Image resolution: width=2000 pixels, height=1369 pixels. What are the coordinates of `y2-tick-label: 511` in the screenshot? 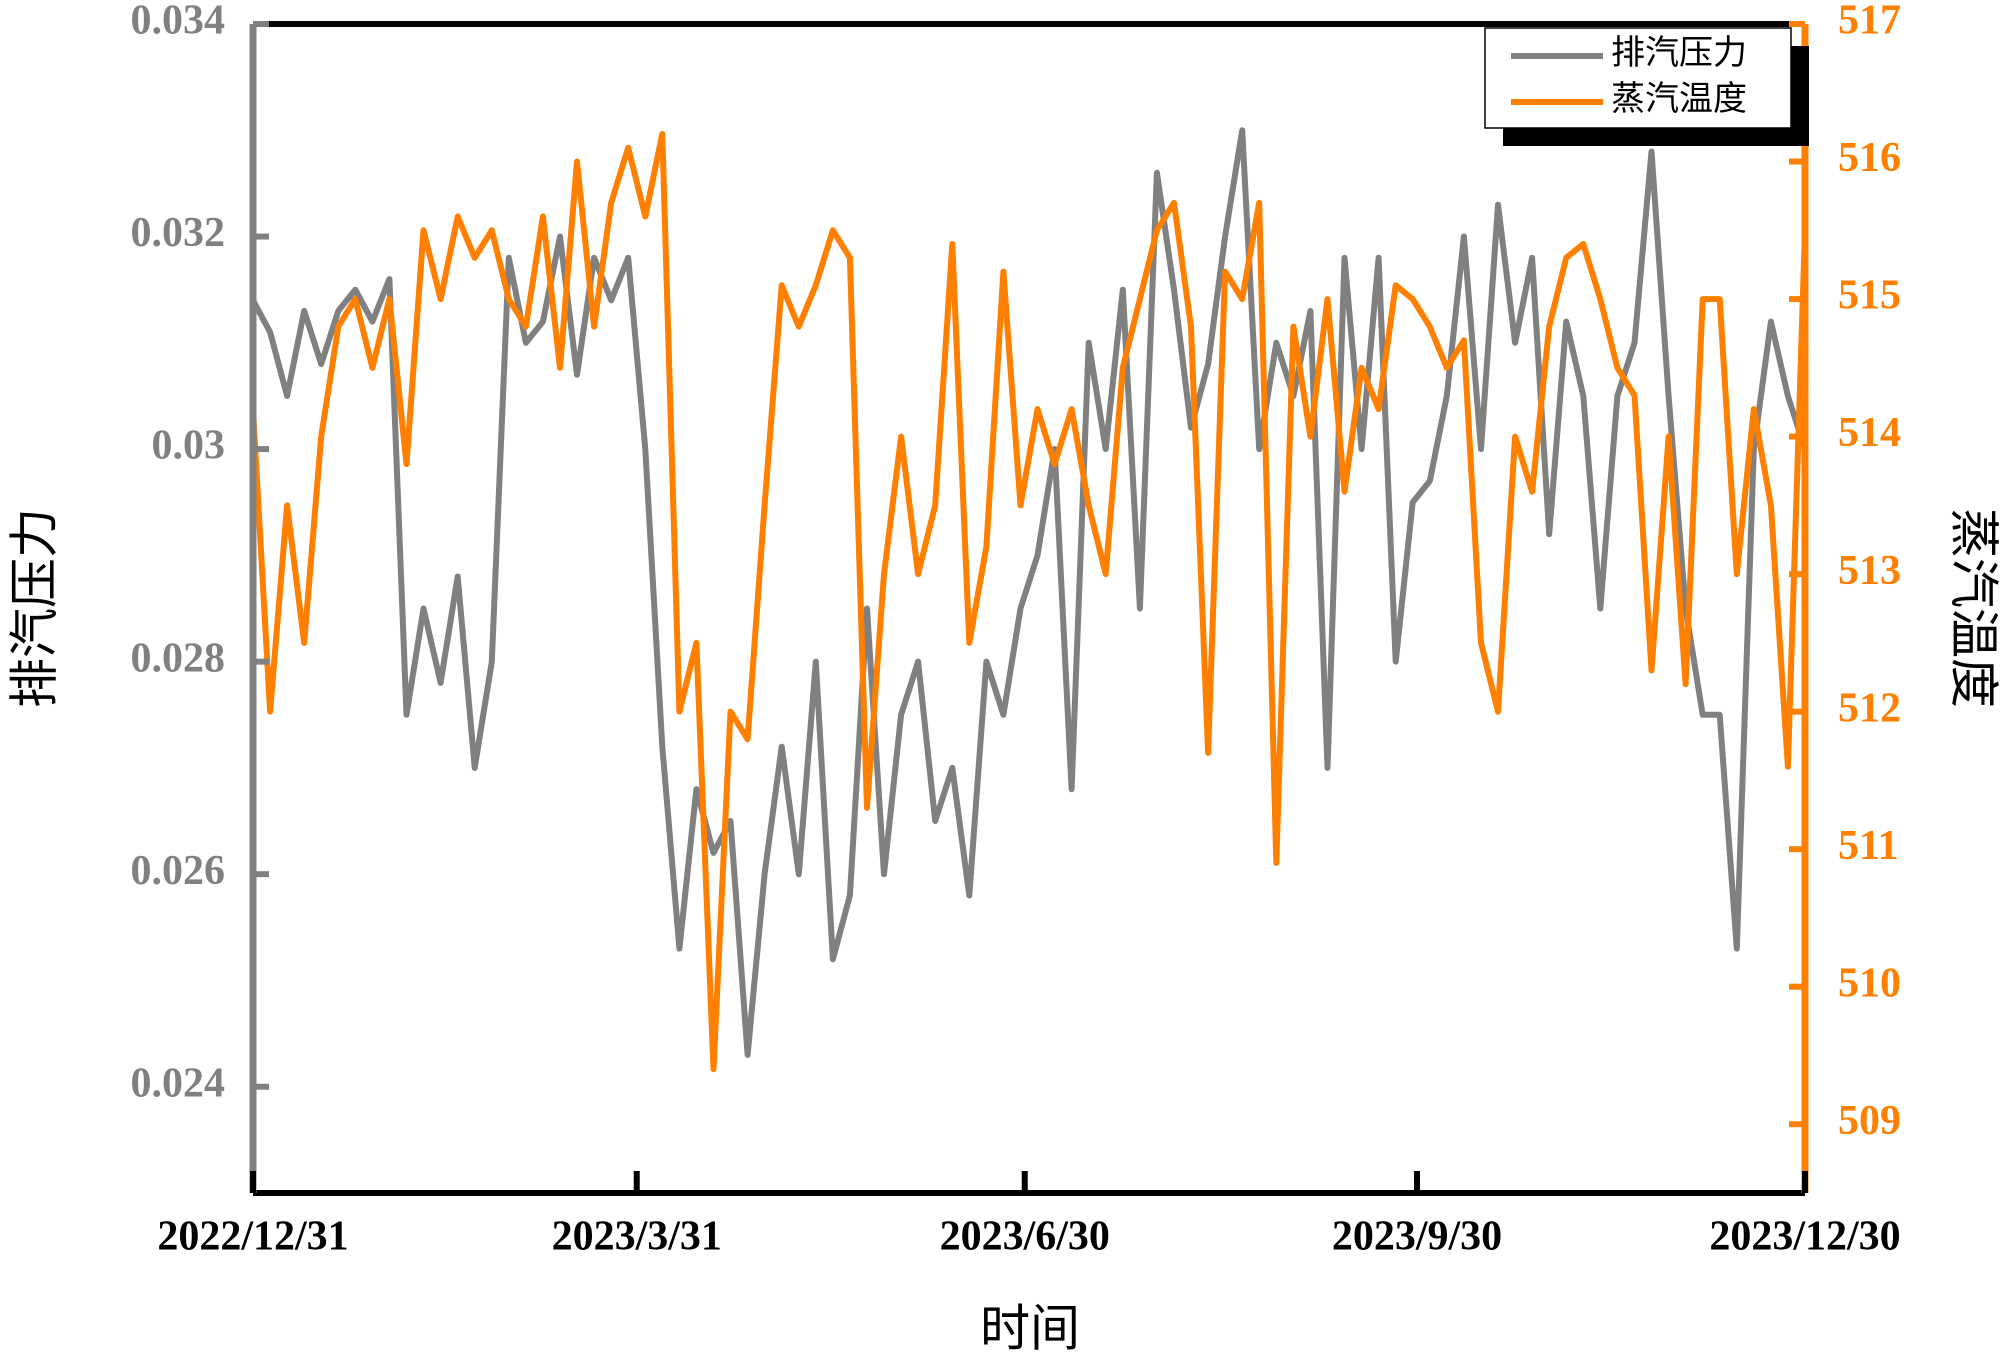 It's located at (1868, 846).